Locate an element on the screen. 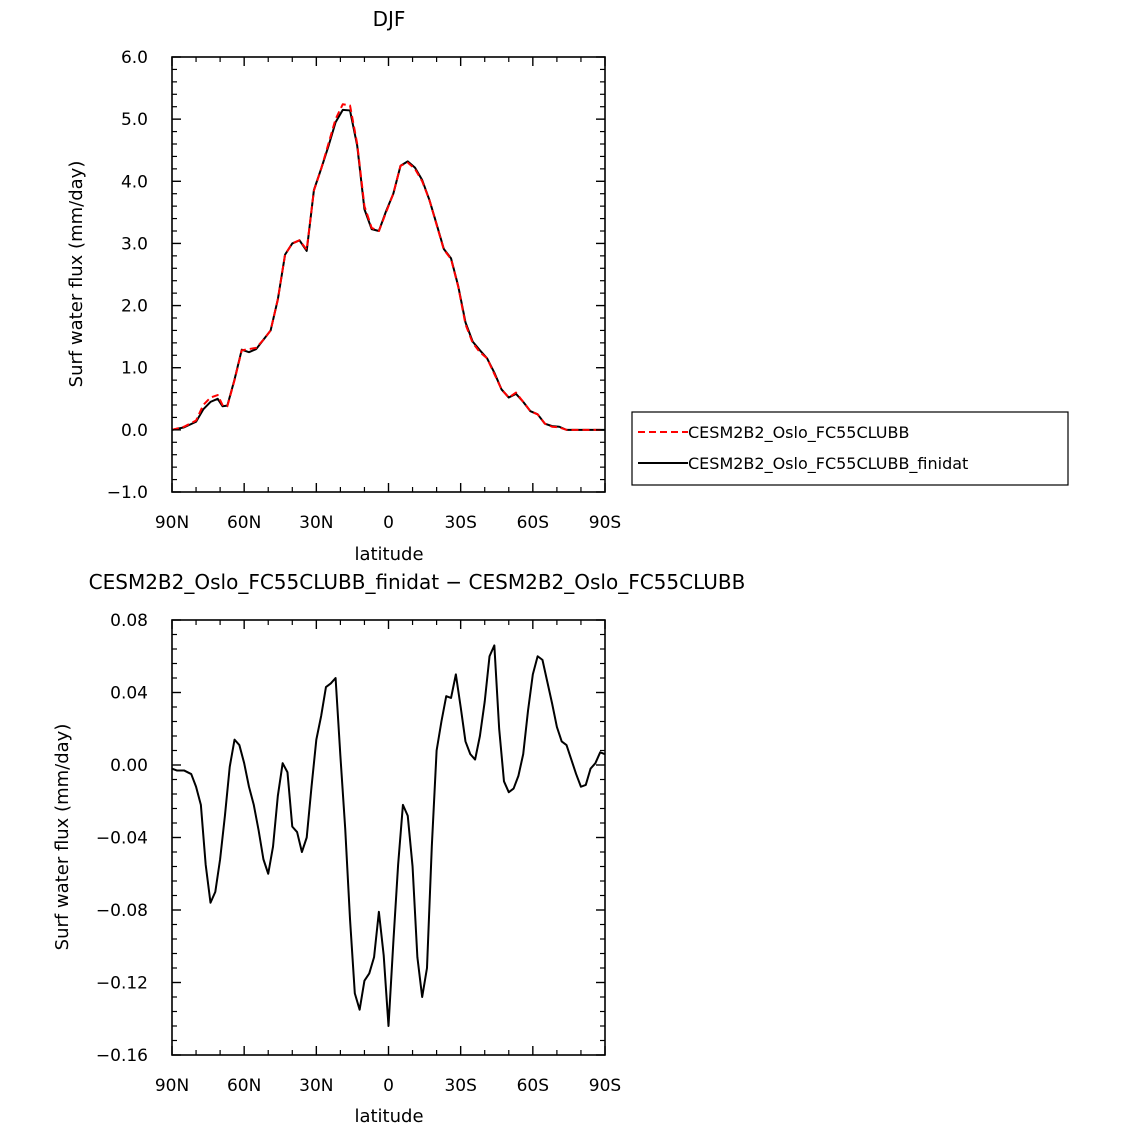 This screenshot has width=1133, height=1138. y-tick-label: 0.00 is located at coordinates (129, 766).